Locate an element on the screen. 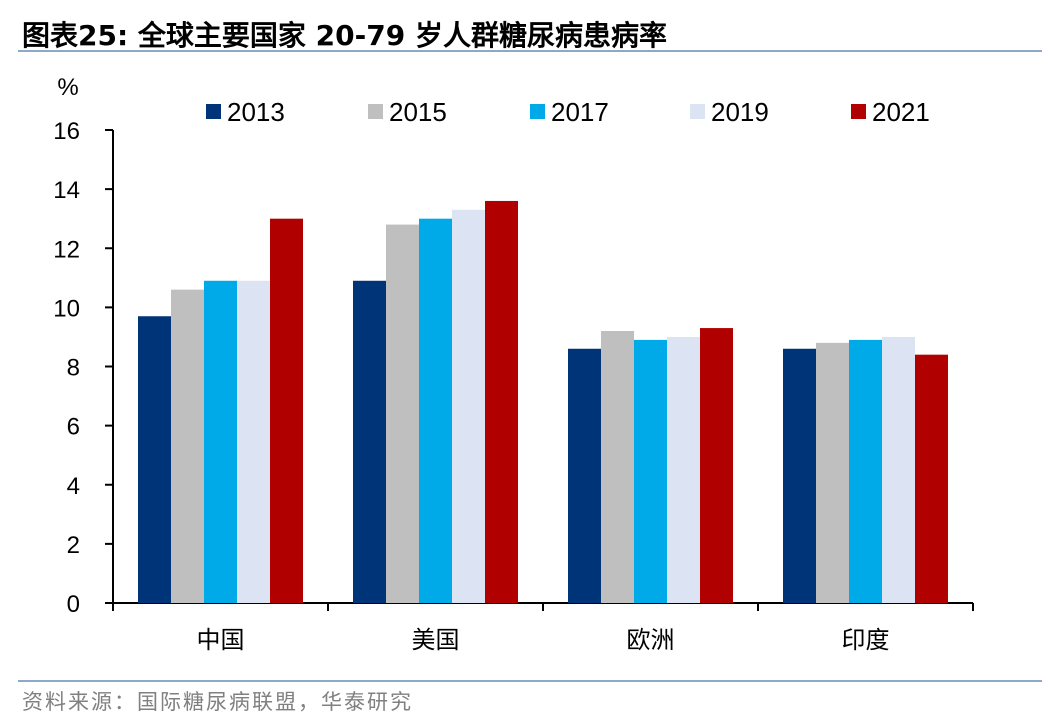  y-tick-label: 14 is located at coordinates (66, 190).